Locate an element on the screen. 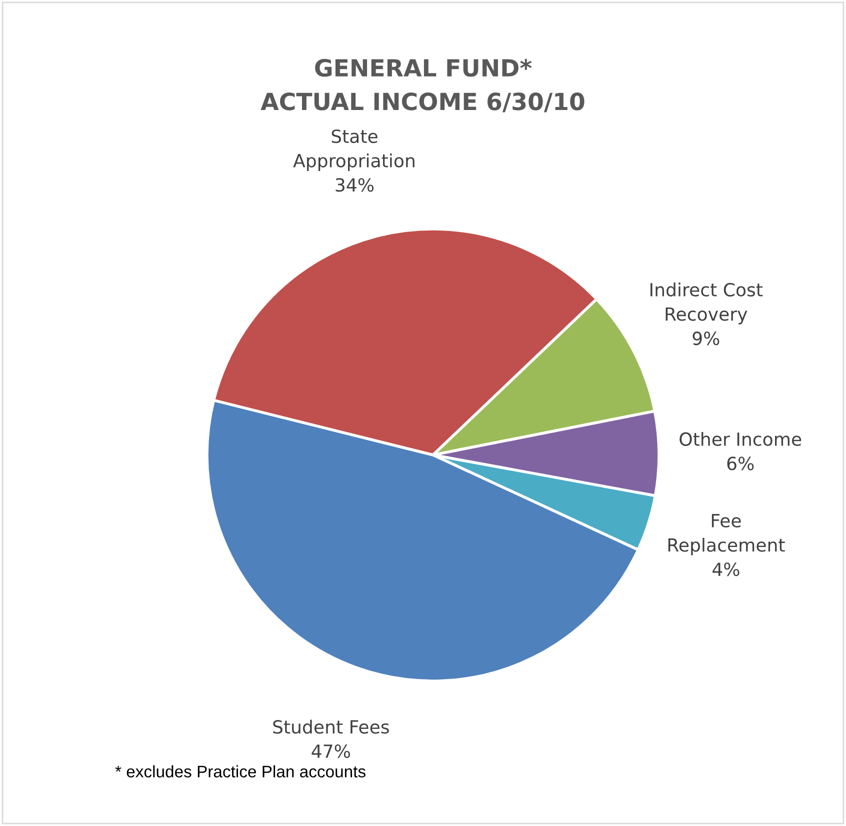 The image size is (846, 826). data-label: 4% is located at coordinates (726, 569).